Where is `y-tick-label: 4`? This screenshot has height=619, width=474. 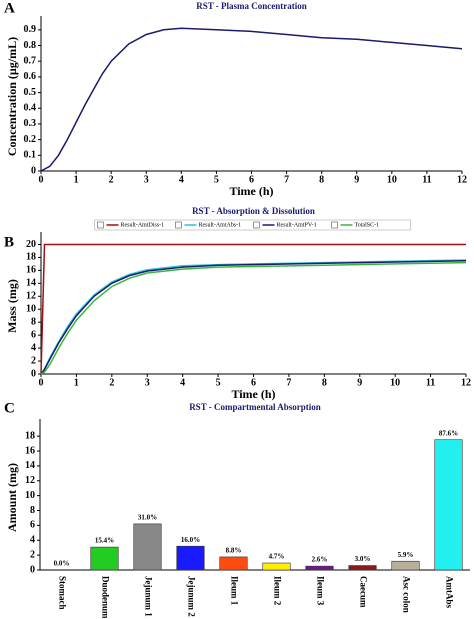 y-tick-label: 4 is located at coordinates (33, 347).